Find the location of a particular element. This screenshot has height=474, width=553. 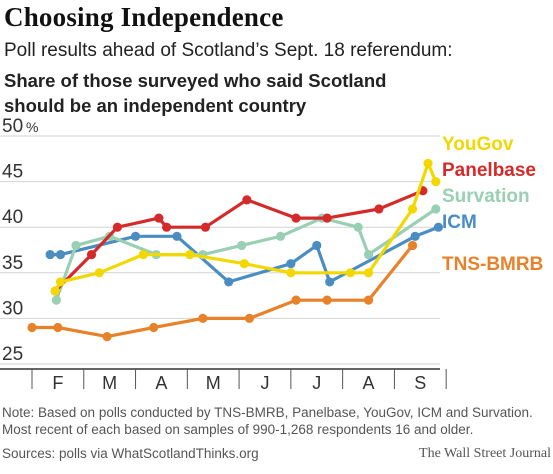

x-tick-label: S is located at coordinates (420, 383).